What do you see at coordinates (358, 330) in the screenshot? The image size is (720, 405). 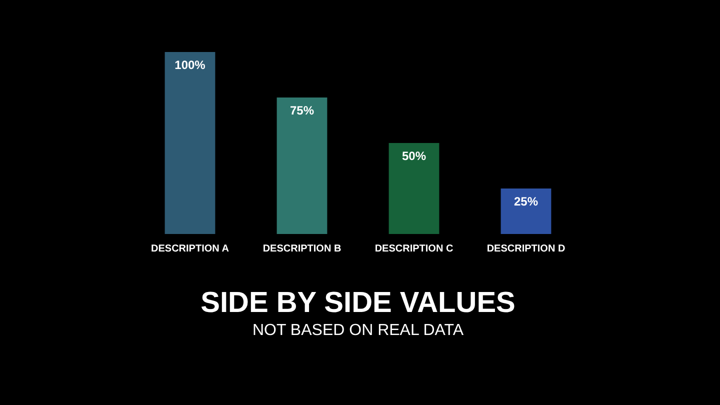 I see `text: NOT BASED ON REAL DATA` at bounding box center [358, 330].